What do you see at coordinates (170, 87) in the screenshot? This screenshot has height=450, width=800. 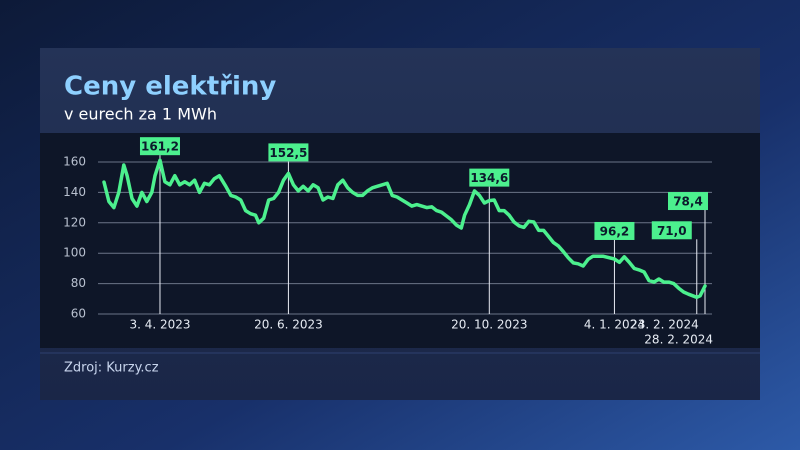 I see `chart-title: Ceny elektřiny` at bounding box center [170, 87].